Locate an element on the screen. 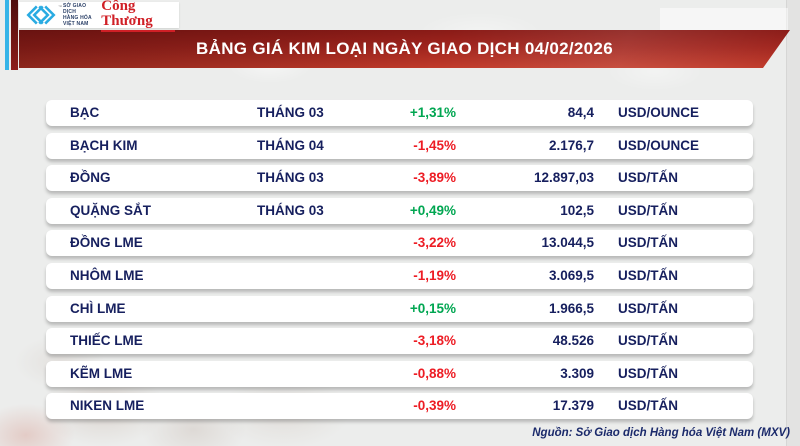  mxv-name-line2: HÀNG HÓA is located at coordinates (77, 18).